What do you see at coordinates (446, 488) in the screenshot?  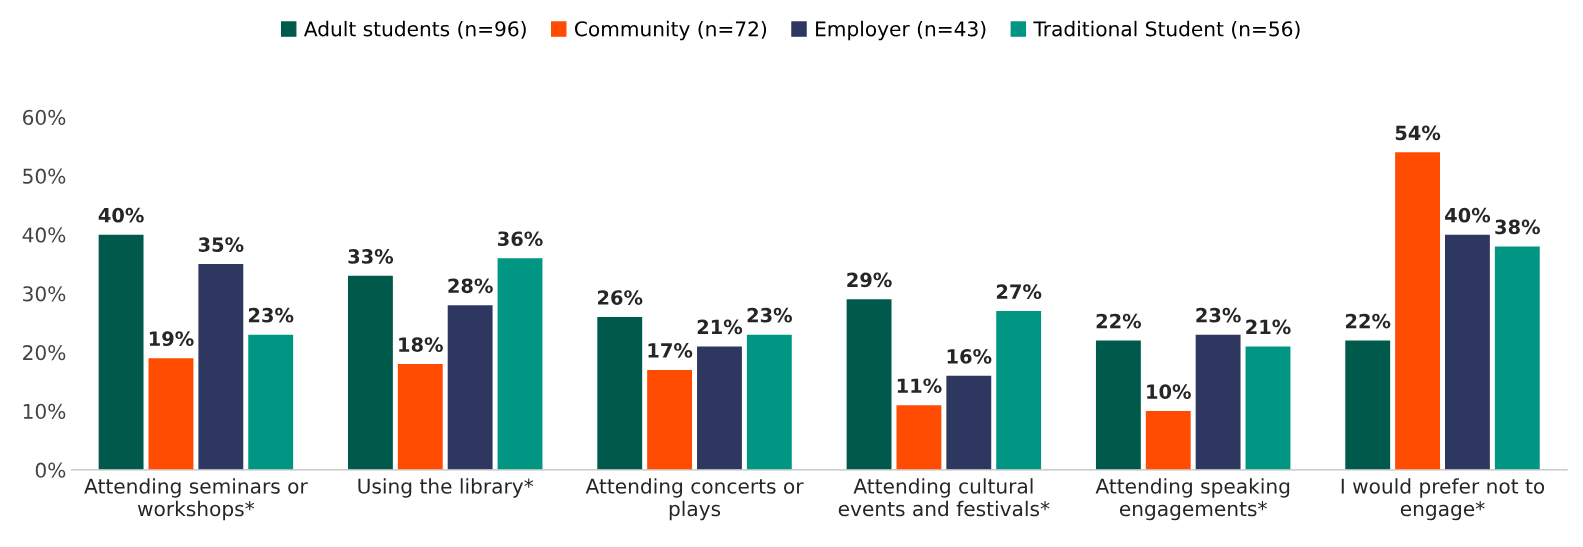 I see `x-tick-label: Using the library*` at bounding box center [446, 488].